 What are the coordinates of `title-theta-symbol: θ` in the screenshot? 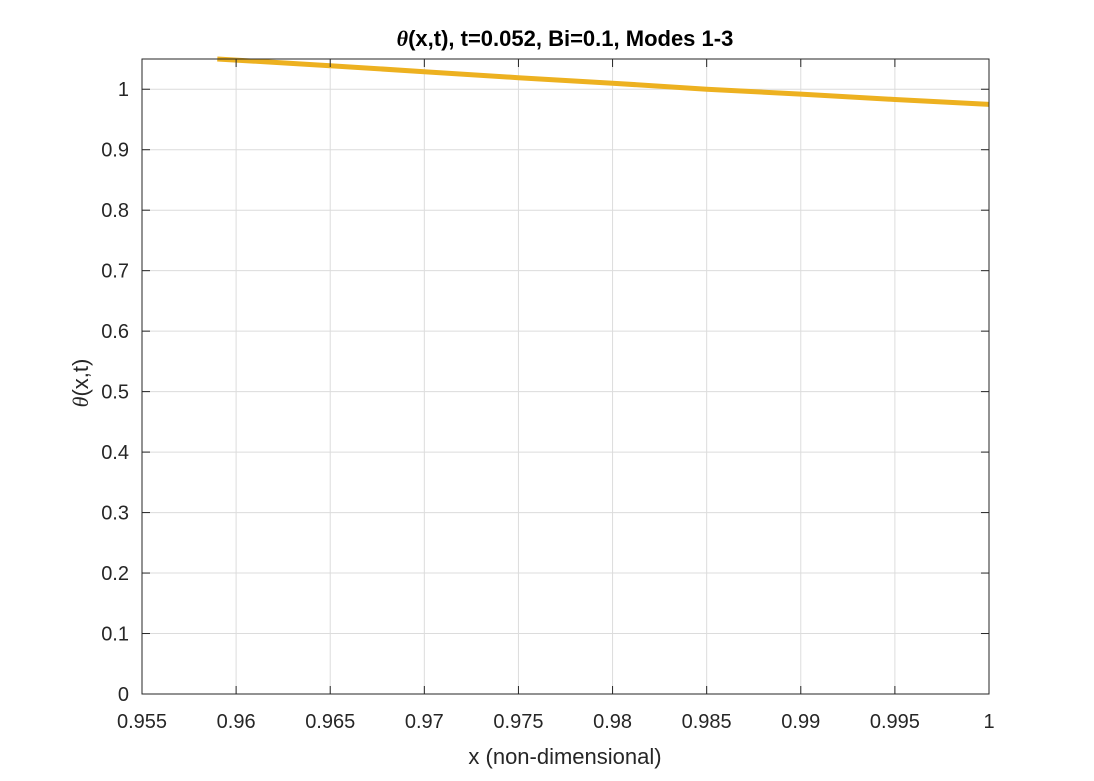 It's located at (403, 38).